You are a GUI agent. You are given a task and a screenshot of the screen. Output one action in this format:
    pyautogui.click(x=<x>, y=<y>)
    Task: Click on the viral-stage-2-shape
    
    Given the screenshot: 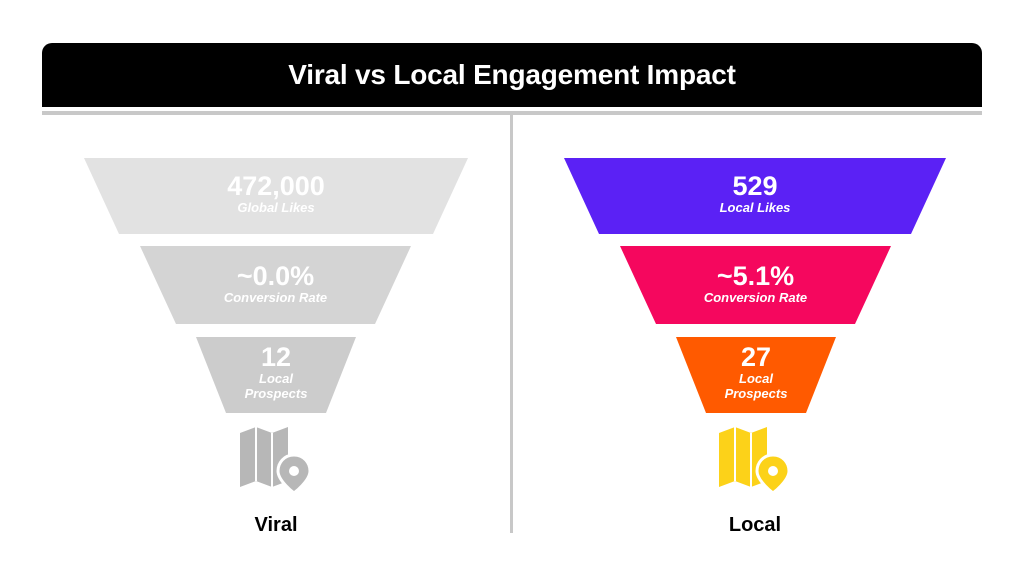 What is the action you would take?
    pyautogui.click(x=275, y=285)
    